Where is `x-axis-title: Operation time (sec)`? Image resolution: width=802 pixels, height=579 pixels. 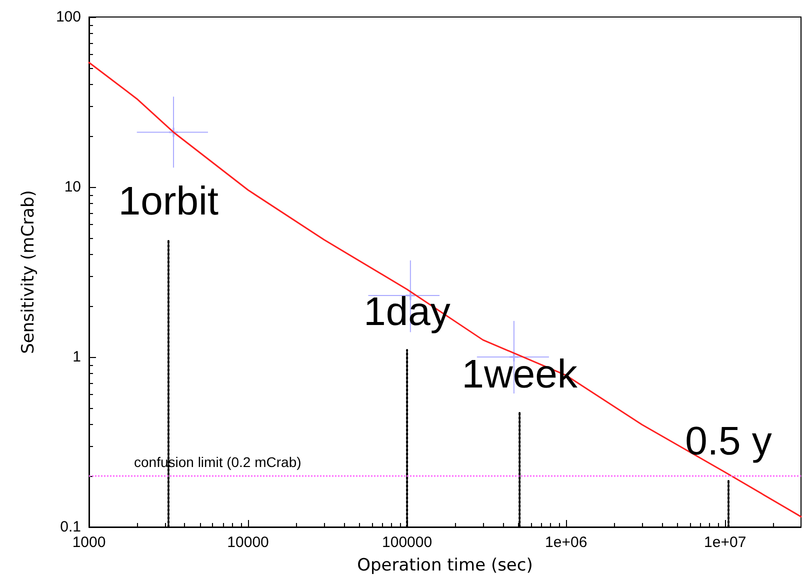 x-axis-title: Operation time (sec) is located at coordinates (445, 566).